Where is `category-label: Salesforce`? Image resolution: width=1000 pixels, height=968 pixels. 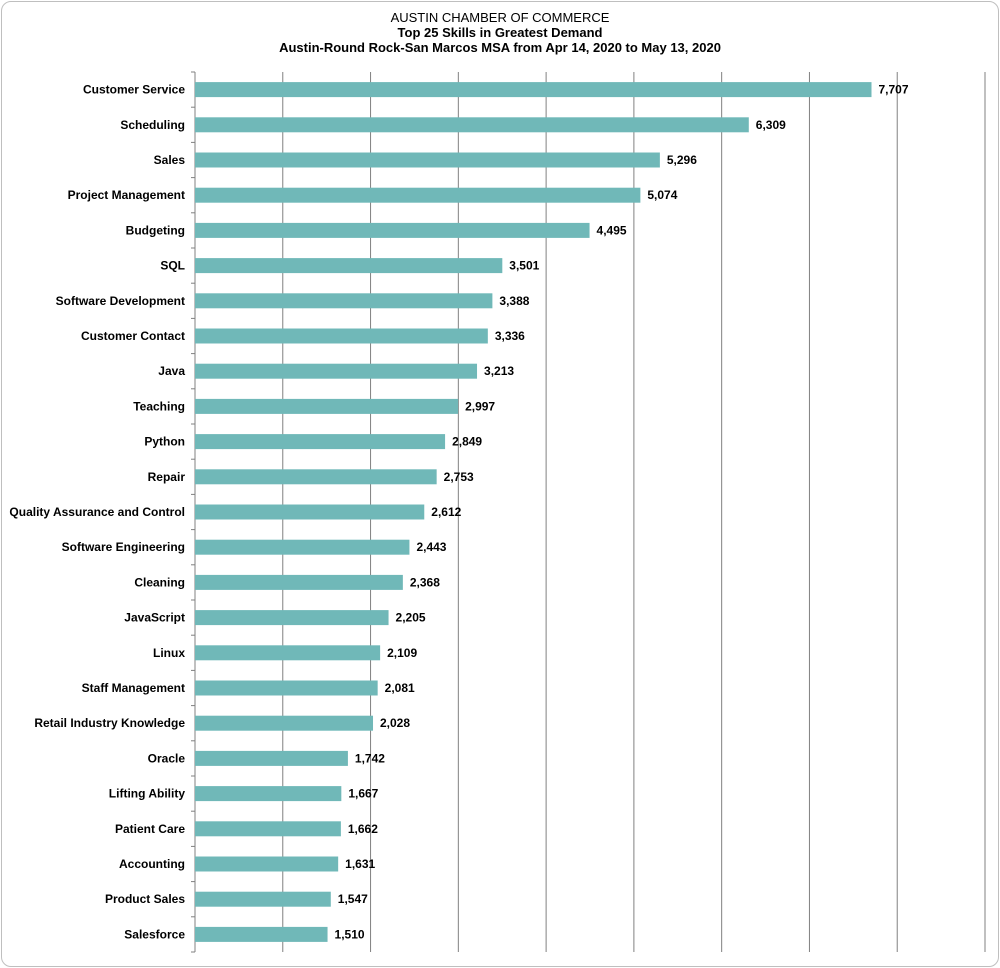
category-label: Salesforce is located at coordinates (154, 934).